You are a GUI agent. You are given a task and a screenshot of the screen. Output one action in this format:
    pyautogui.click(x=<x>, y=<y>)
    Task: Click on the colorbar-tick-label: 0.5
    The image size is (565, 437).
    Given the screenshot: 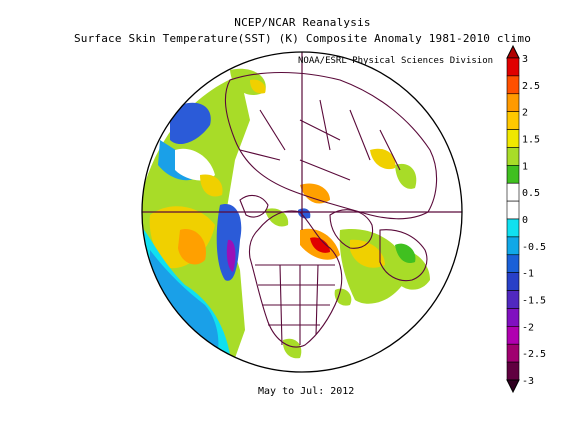 What is the action you would take?
    pyautogui.click(x=531, y=193)
    